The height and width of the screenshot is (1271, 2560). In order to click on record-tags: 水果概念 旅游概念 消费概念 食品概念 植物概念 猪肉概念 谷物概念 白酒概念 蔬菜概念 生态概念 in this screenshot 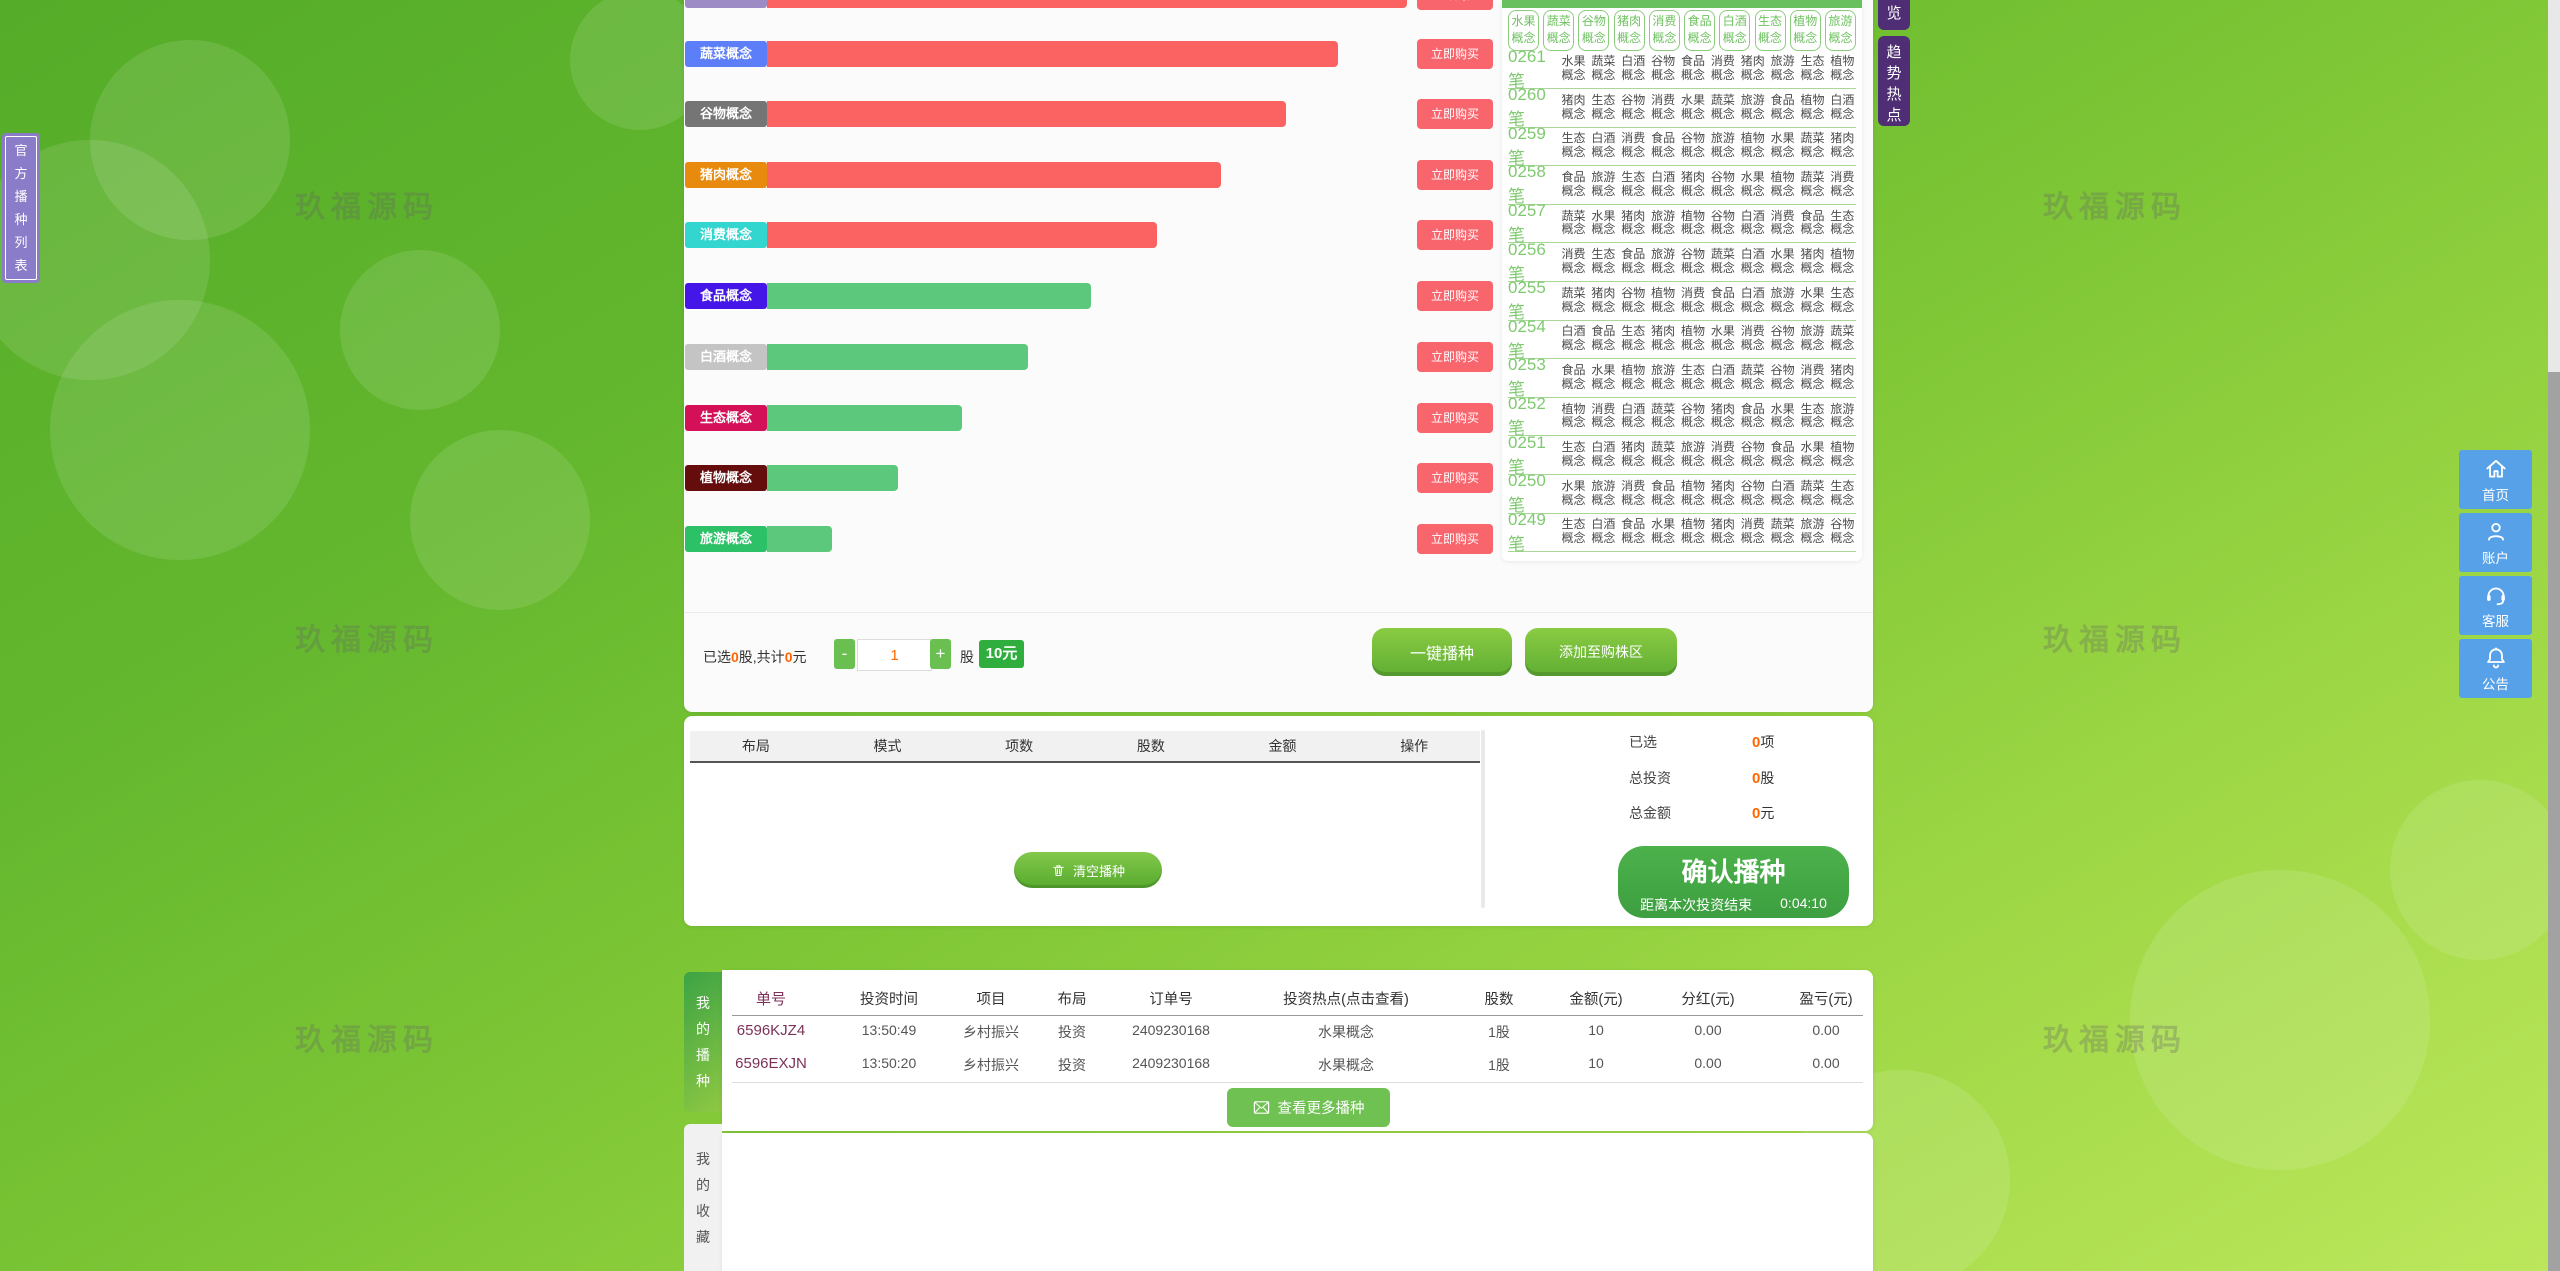, I will do `click(1708, 493)`.